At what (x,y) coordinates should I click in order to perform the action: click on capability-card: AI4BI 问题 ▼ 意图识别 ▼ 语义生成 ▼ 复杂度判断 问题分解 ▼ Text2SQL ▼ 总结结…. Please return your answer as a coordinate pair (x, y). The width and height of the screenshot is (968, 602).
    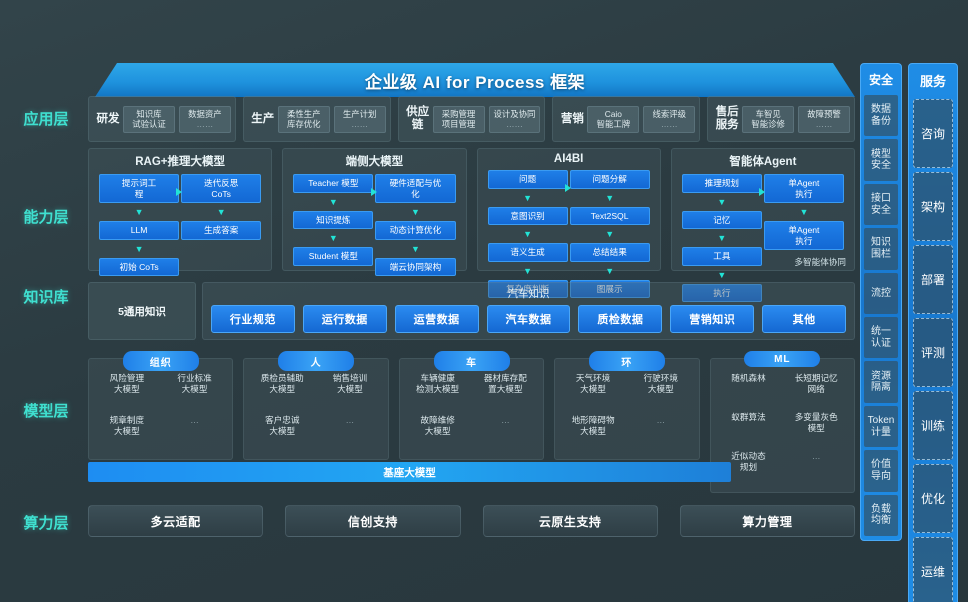
    Looking at the image, I should click on (568, 223).